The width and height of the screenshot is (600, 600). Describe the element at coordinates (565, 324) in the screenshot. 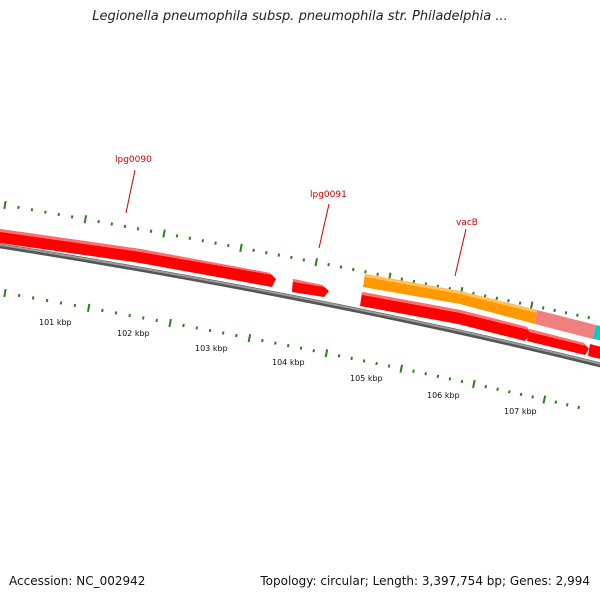

I see `gene-pink-segment` at that location.